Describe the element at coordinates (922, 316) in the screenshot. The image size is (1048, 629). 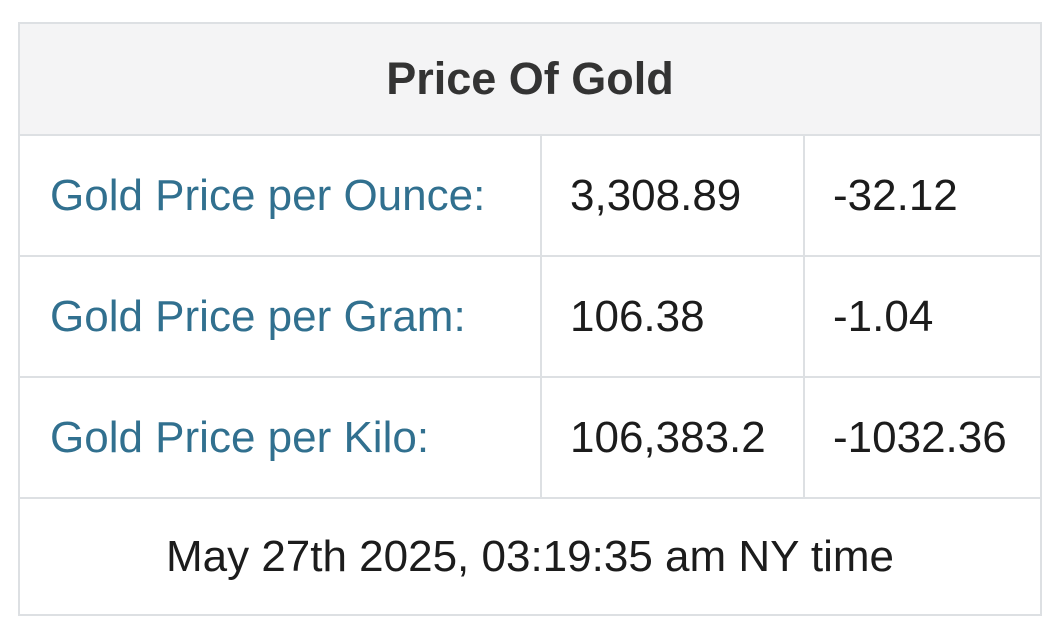
I see `gram-change-value: -1.04` at that location.